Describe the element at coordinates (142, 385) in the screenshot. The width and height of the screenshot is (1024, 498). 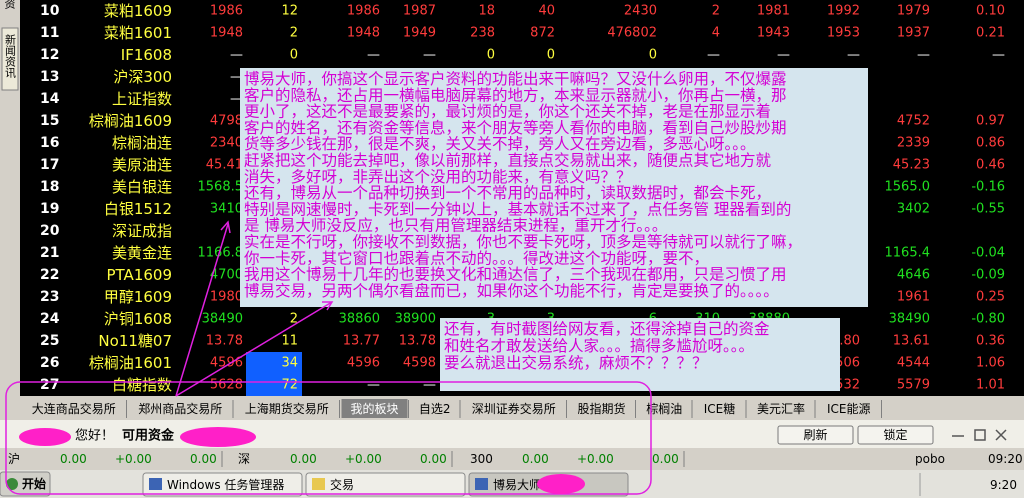
I see `row-name: 白糖指数` at that location.